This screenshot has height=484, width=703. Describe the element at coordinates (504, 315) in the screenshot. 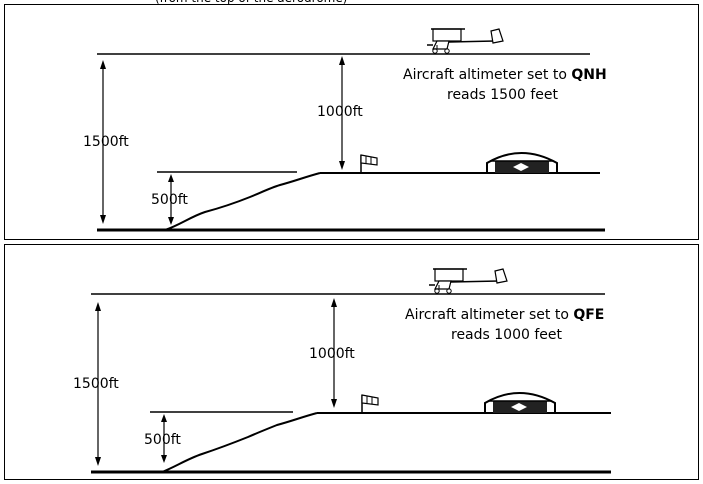

I see `caption-line-1: Aircraft altimeter set to QFE` at that location.